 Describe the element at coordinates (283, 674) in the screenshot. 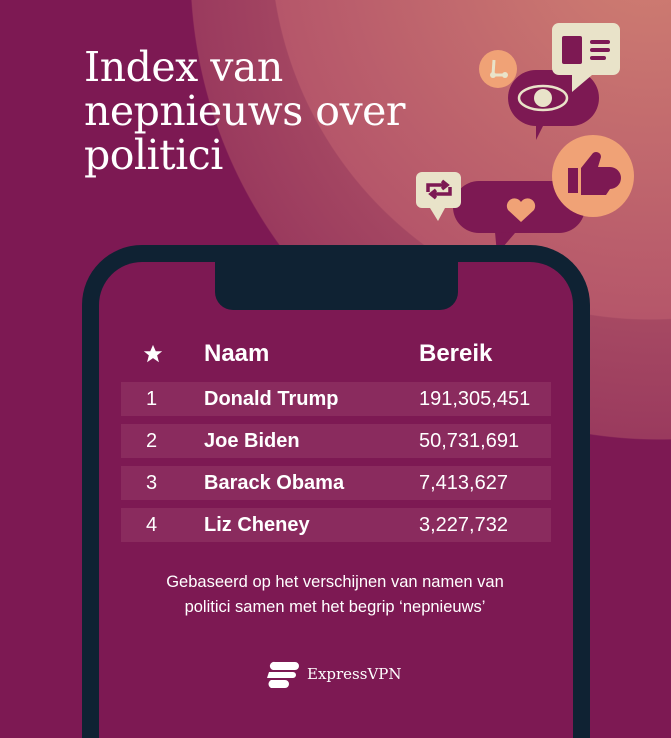

I see `expressvpn-logo-icon` at that location.